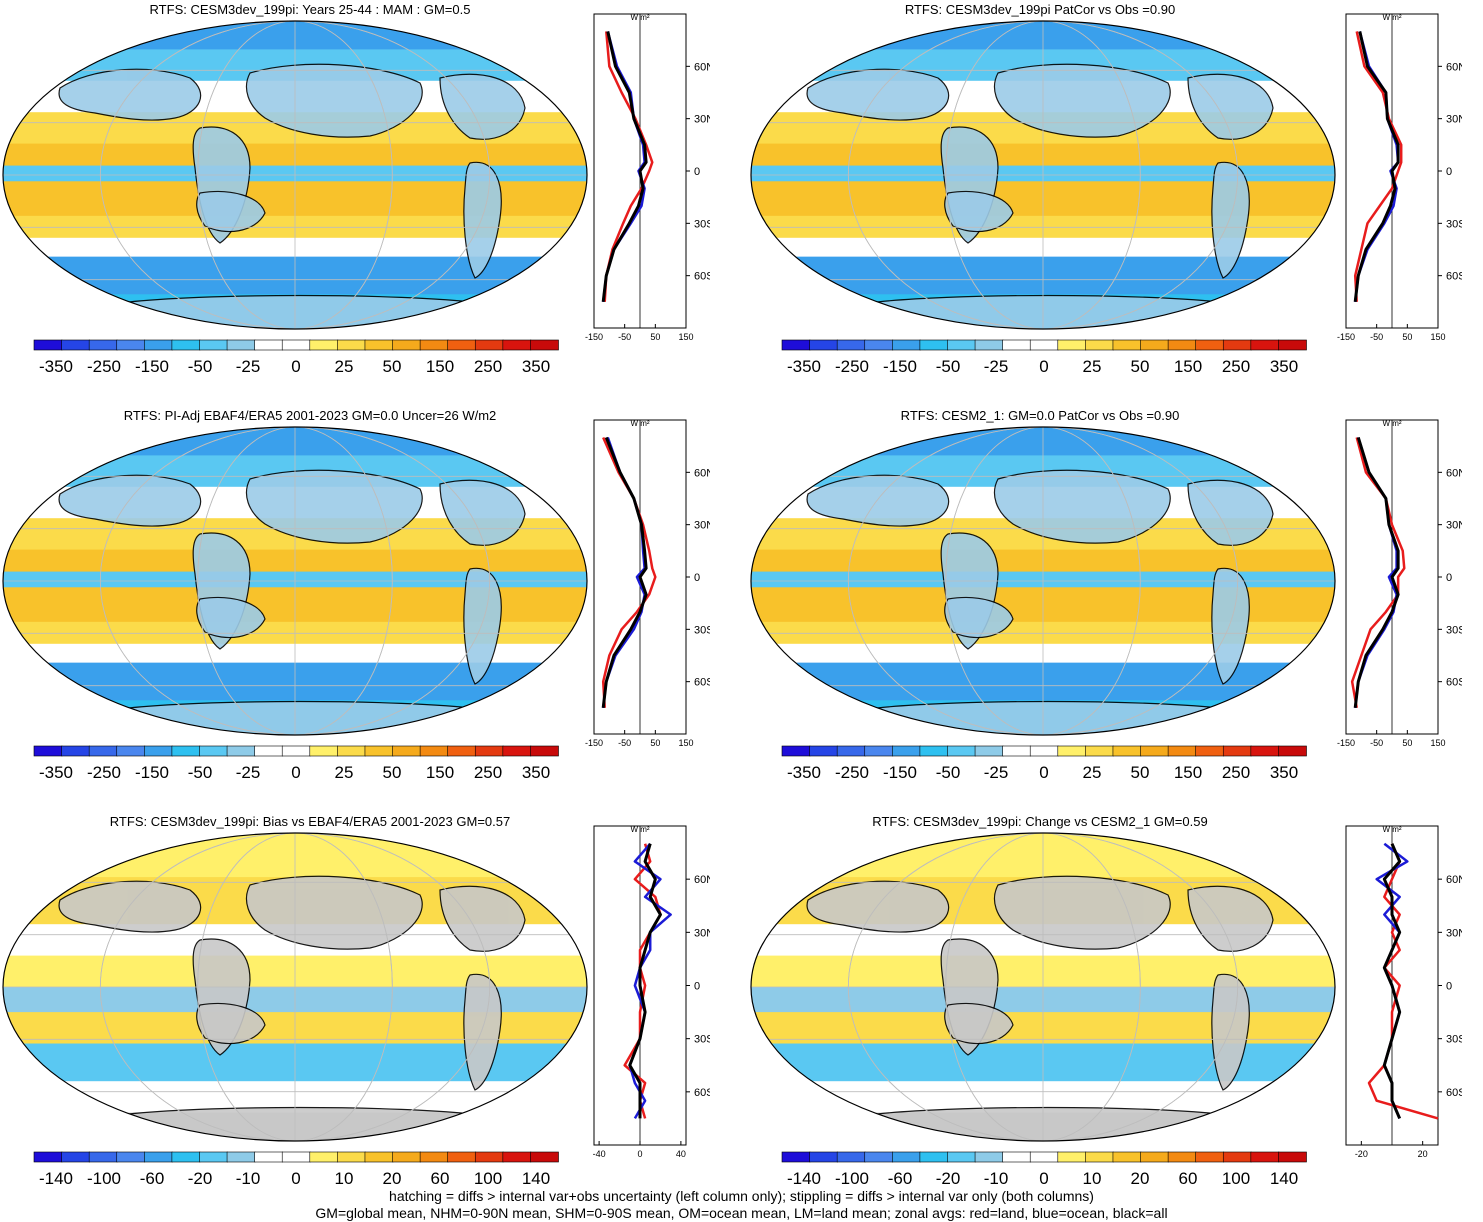 Image resolution: width=1483 pixels, height=1222 pixels. I want to click on colorbar-label: -250, so click(852, 772).